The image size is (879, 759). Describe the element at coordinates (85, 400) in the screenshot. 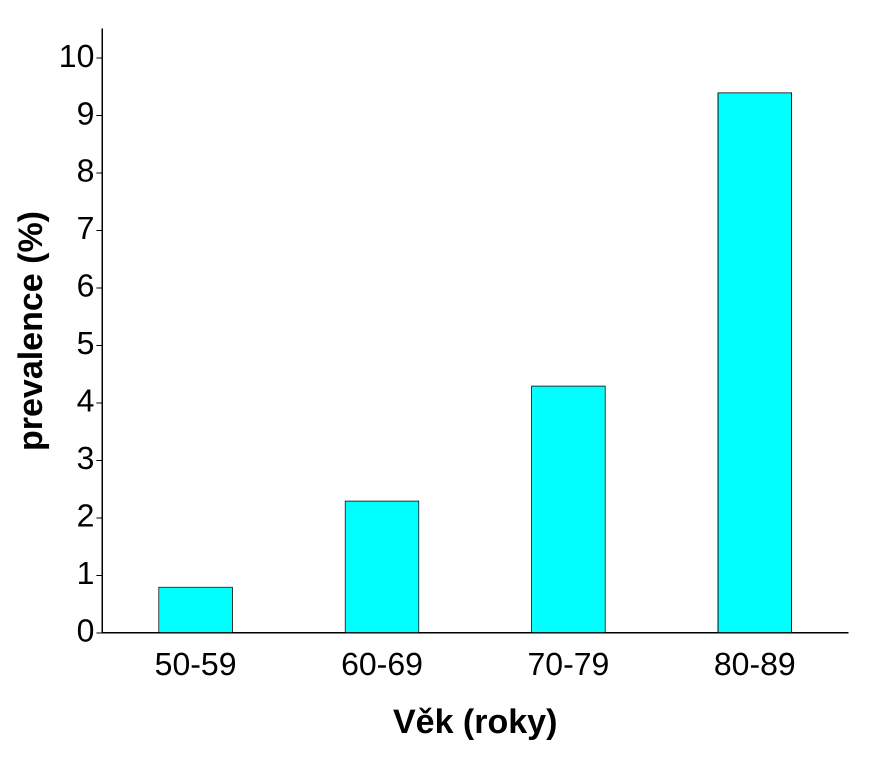

I see `y-tick-label: 4` at that location.